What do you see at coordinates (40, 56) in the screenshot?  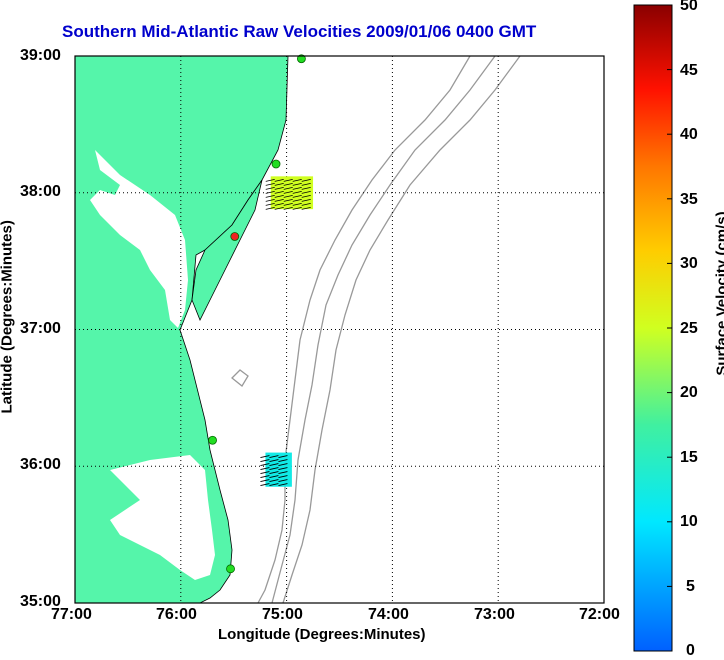 I see `y-tick-label: 39:00` at bounding box center [40, 56].